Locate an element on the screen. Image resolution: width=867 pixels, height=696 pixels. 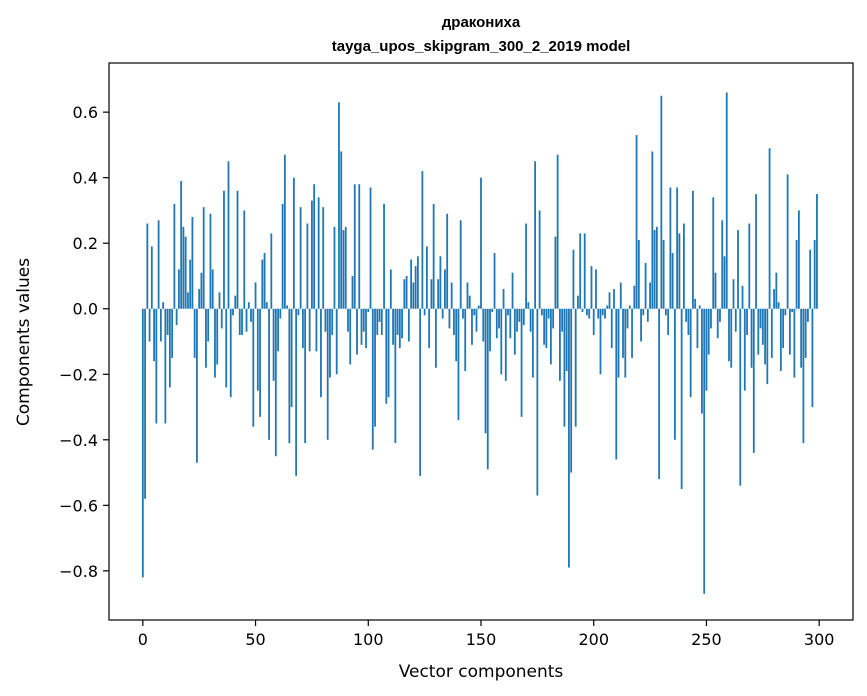
y-tick-label: −0.4 is located at coordinates (78, 440).